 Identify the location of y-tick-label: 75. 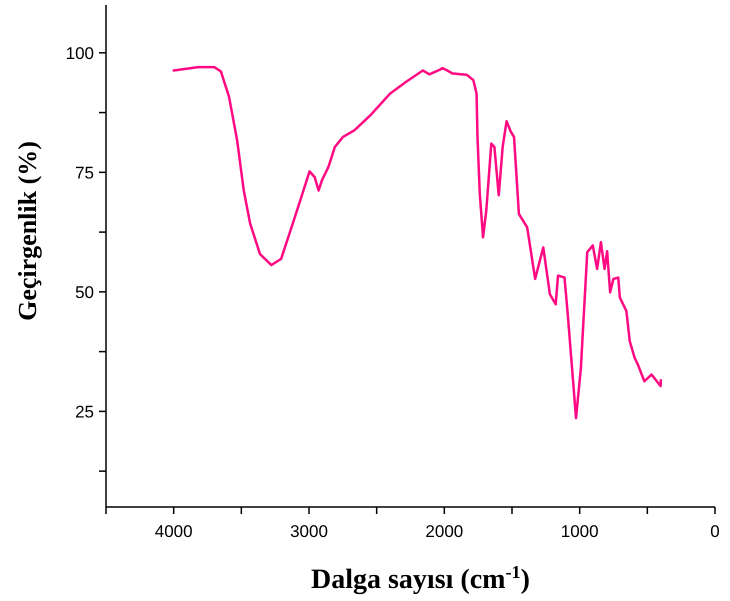
(84, 172).